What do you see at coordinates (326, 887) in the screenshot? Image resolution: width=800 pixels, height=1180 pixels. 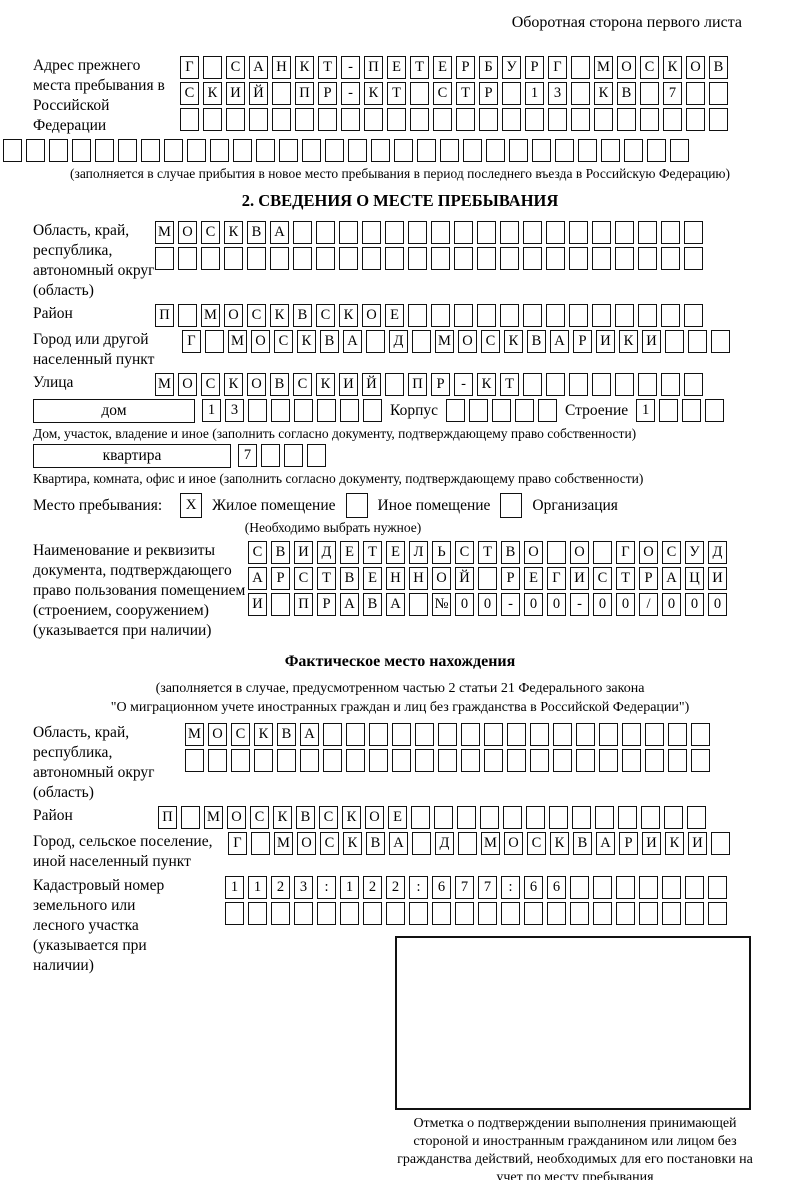 I see `char-cell: :` at bounding box center [326, 887].